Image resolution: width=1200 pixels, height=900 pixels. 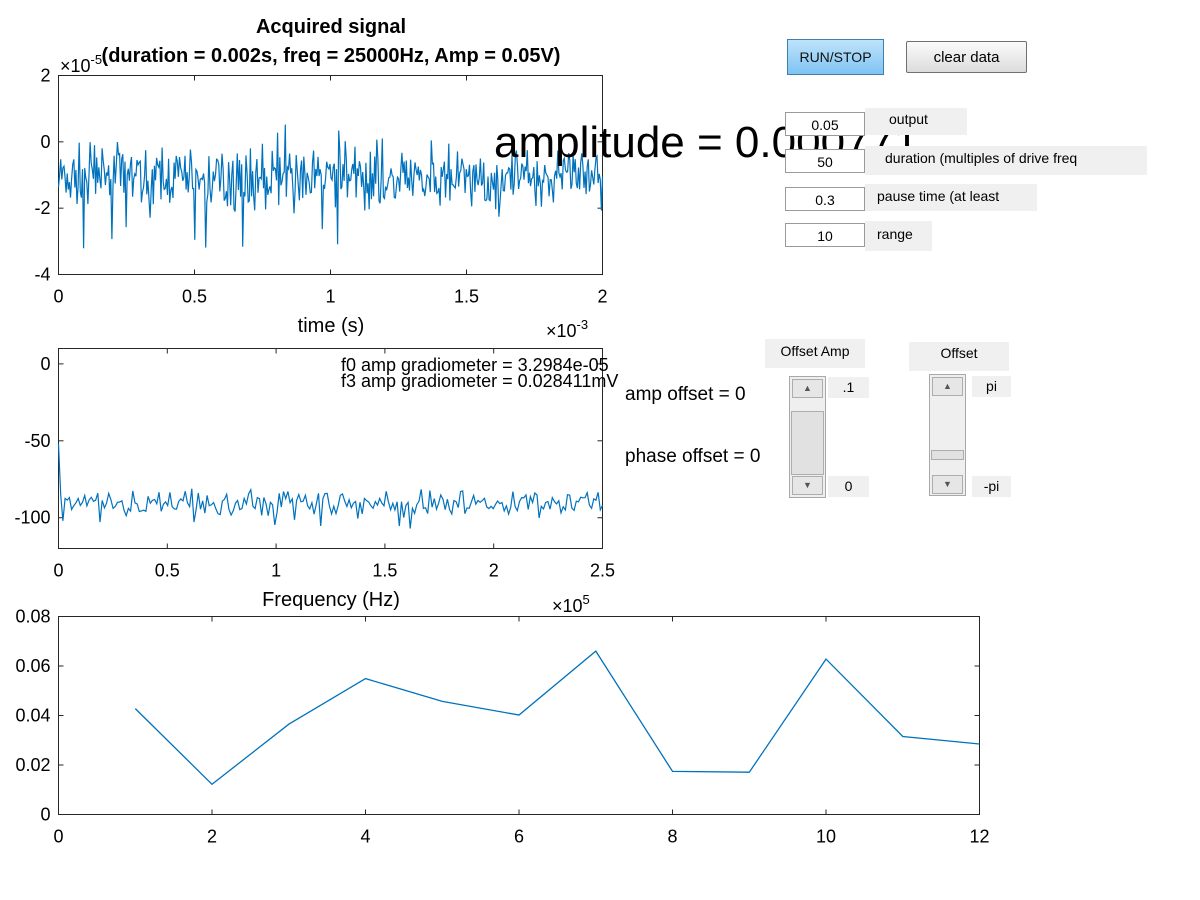 What do you see at coordinates (42, 208) in the screenshot?
I see `chart1-ytick-label: -2` at bounding box center [42, 208].